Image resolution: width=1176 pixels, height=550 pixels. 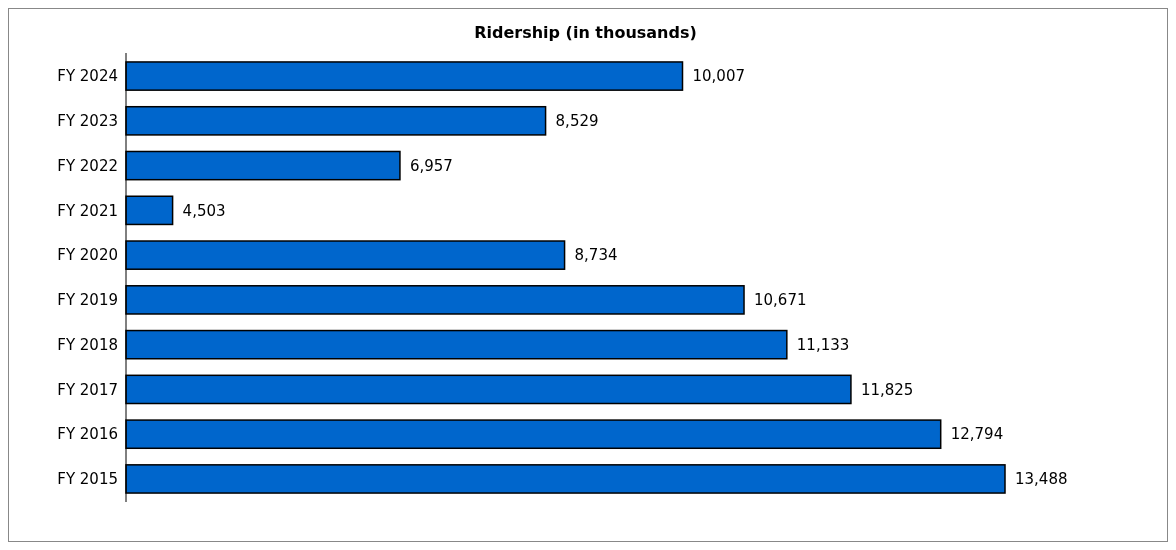 What do you see at coordinates (1041, 479) in the screenshot?
I see `data-label: 13,488` at bounding box center [1041, 479].